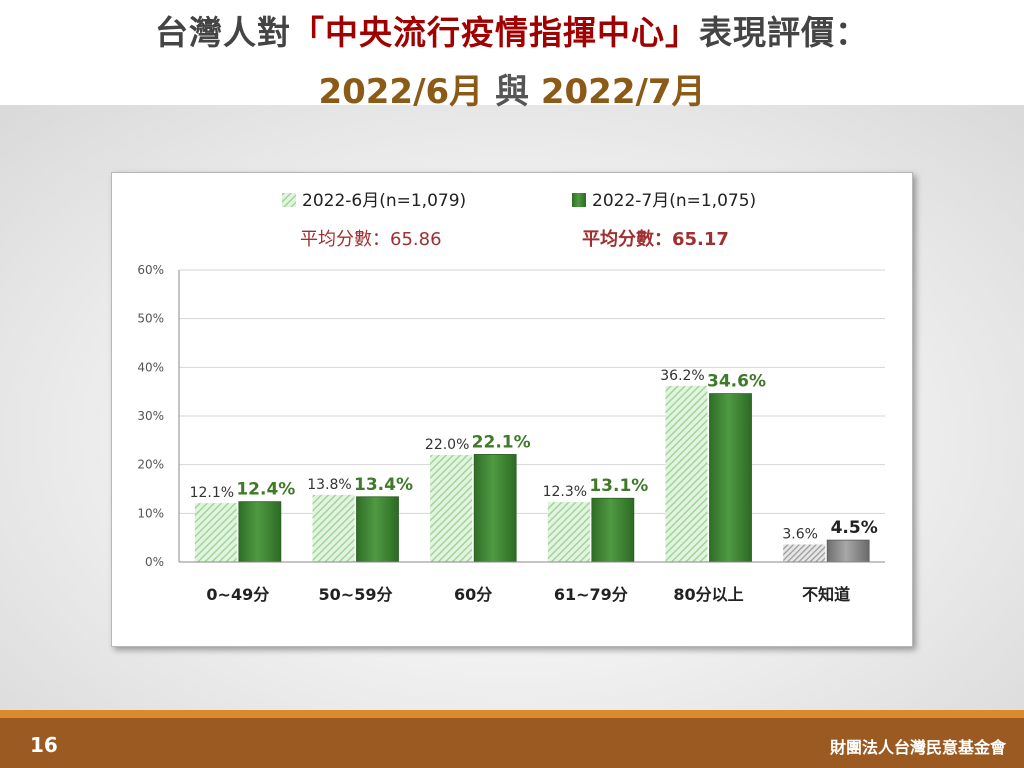  What do you see at coordinates (383, 485) in the screenshot?
I see `value-label-july: 13.4%` at bounding box center [383, 485].